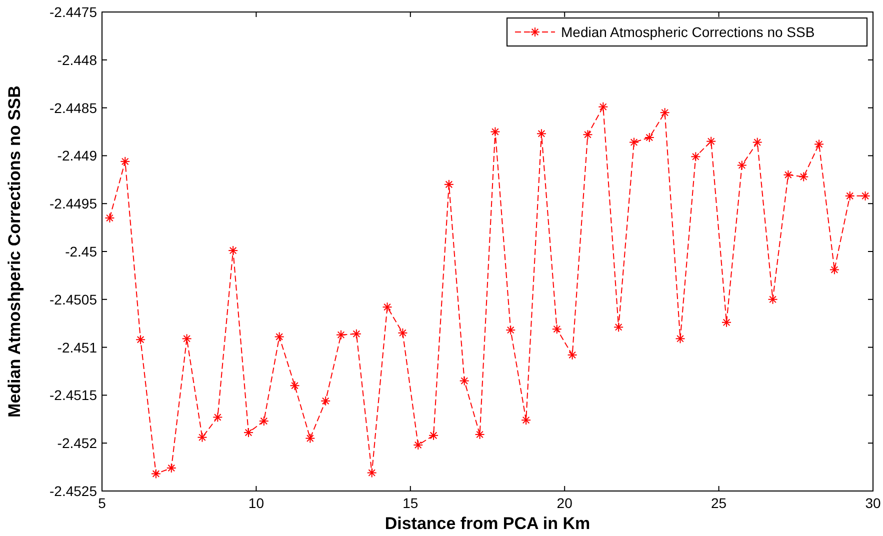 The width and height of the screenshot is (883, 536). I want to click on y-tick-label: -2.449, so click(77, 156).